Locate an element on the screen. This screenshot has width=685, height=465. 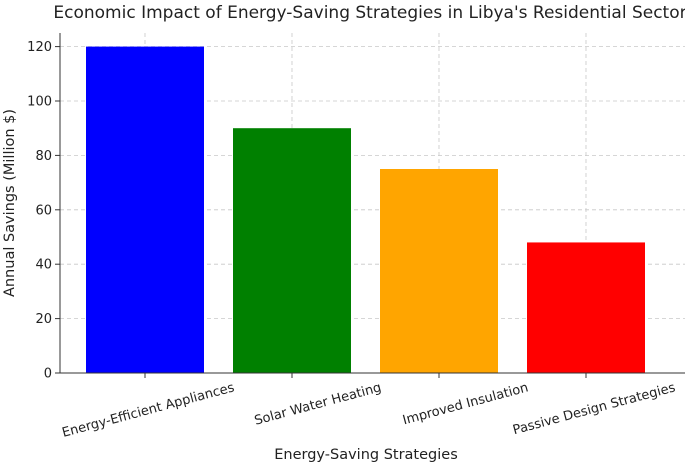
y-ticks: 0 20 40 60 80 100 120 is located at coordinates (43, 211).